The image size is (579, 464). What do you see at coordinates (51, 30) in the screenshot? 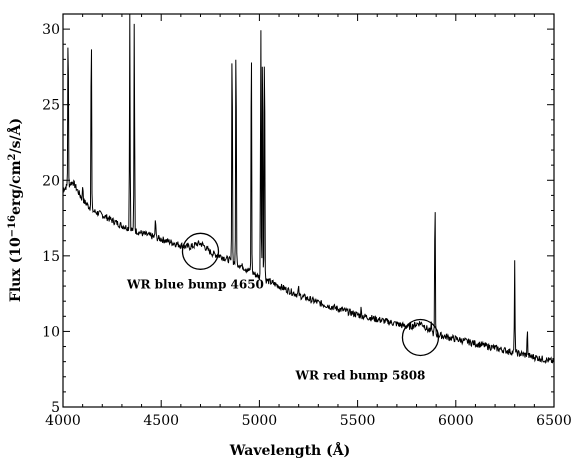
I see `y-tick-label: 30` at bounding box center [51, 30].